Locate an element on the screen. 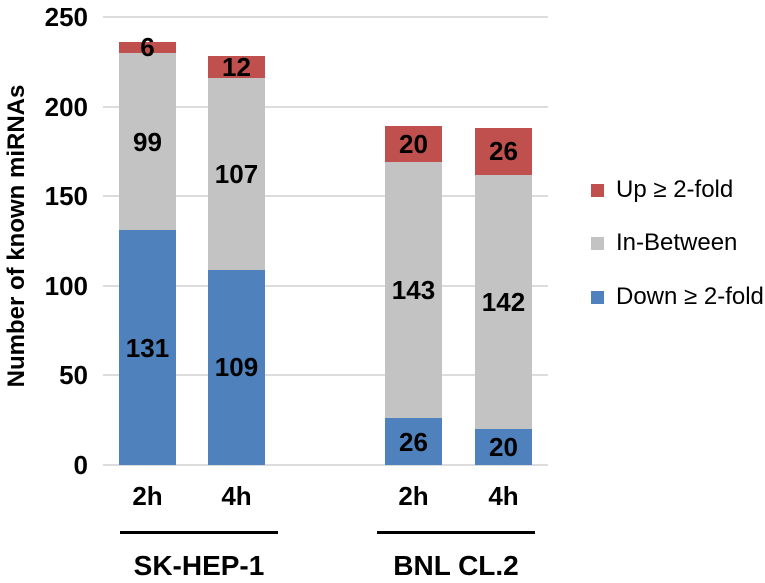 The image size is (765, 583). y-tick-label-100: 100 is located at coordinates (66, 285).